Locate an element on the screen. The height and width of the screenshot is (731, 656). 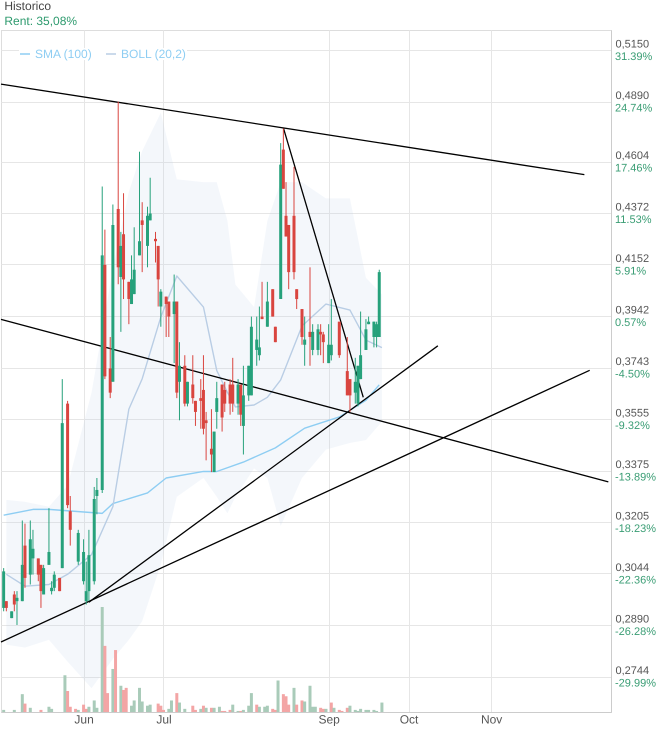
y-tick-label: 0,4890 is located at coordinates (633, 96).